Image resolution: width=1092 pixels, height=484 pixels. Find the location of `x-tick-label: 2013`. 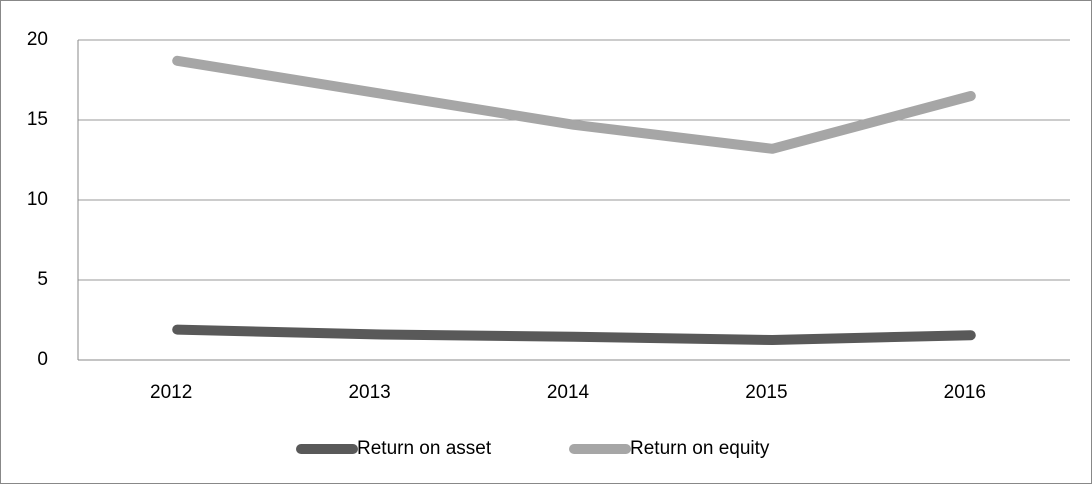

x-tick-label: 2013 is located at coordinates (369, 392).